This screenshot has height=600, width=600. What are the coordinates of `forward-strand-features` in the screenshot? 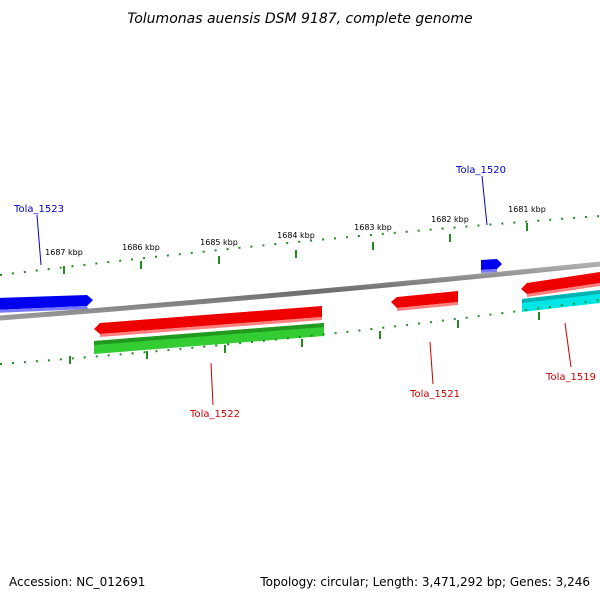 It's located at (251, 286).